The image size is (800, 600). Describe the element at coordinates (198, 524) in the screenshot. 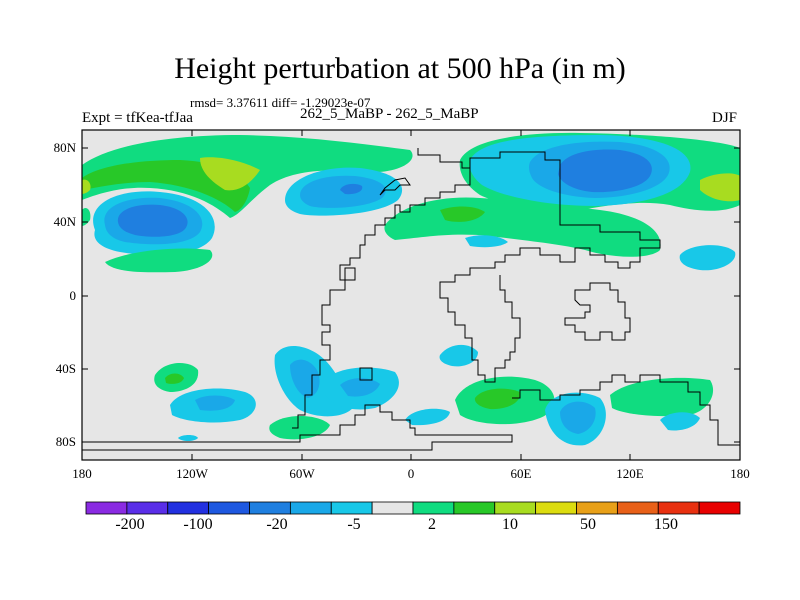

I see `colorbar-label: -100` at that location.